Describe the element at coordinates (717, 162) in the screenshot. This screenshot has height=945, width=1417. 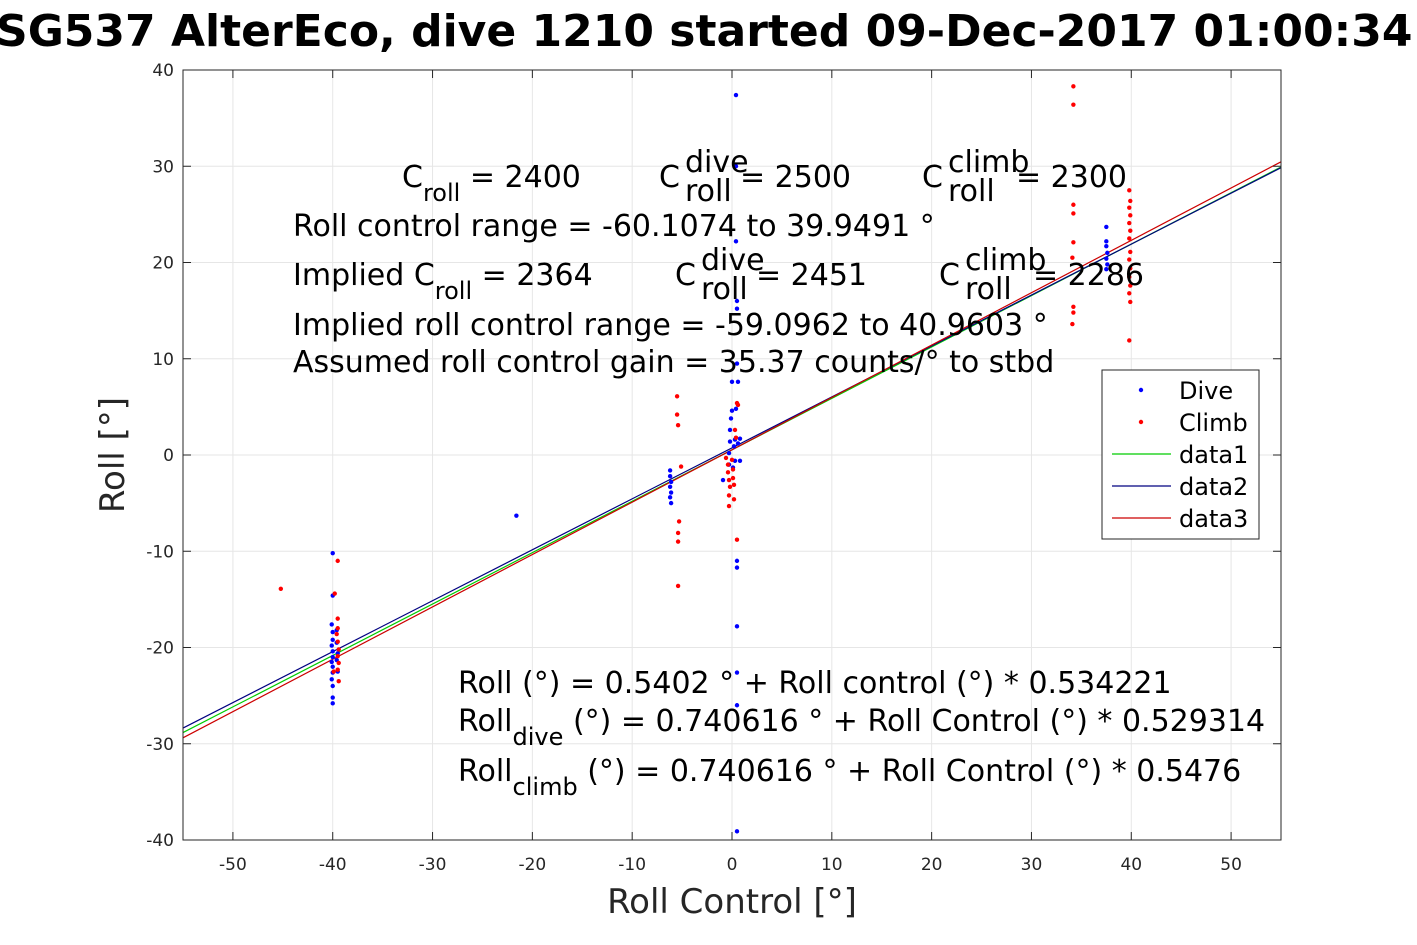
I see `annotation-c-roll-dive-sup: dive` at that location.